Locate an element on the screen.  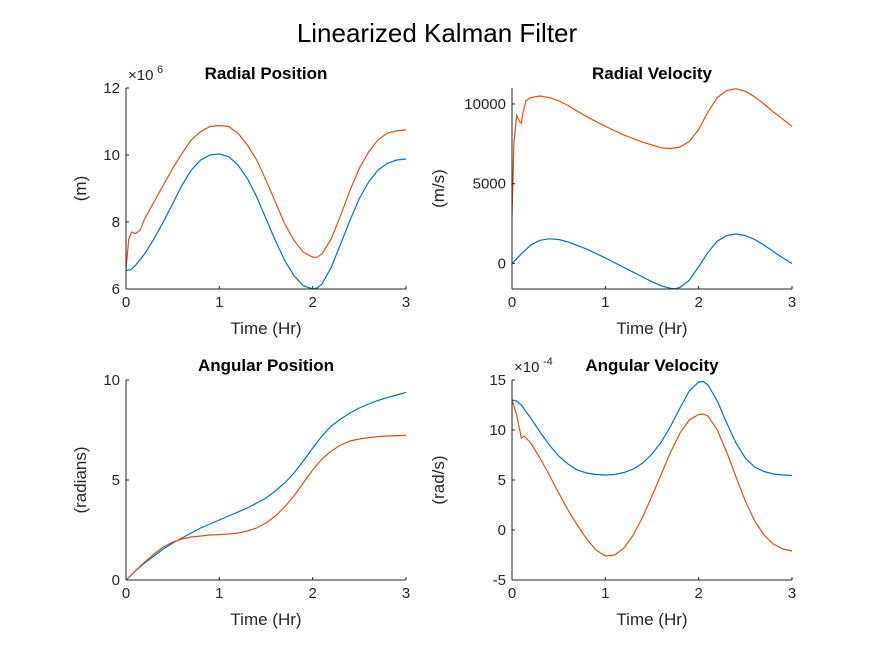
y-tick-label: 10000 is located at coordinates (485, 104).